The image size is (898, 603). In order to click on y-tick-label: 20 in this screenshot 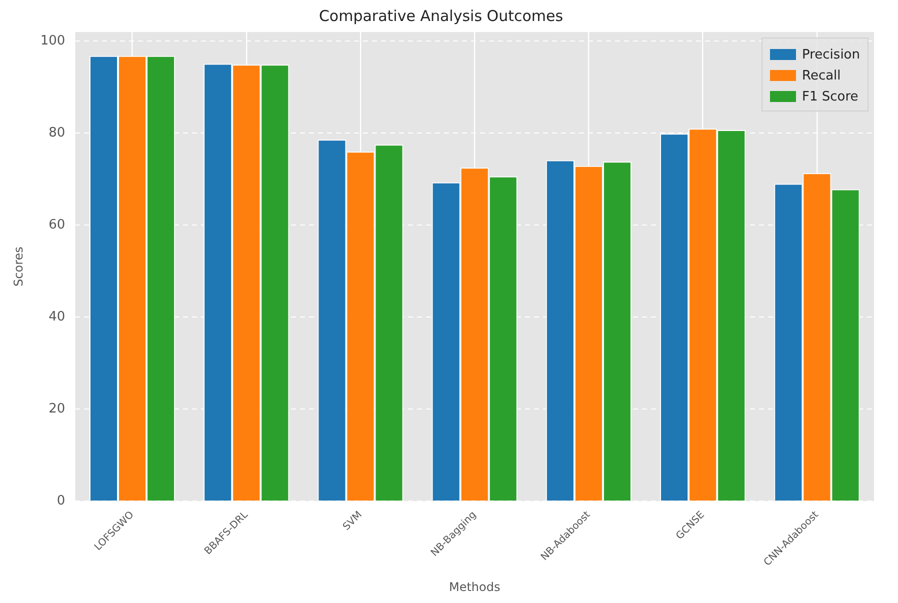, I will do `click(57, 408)`.